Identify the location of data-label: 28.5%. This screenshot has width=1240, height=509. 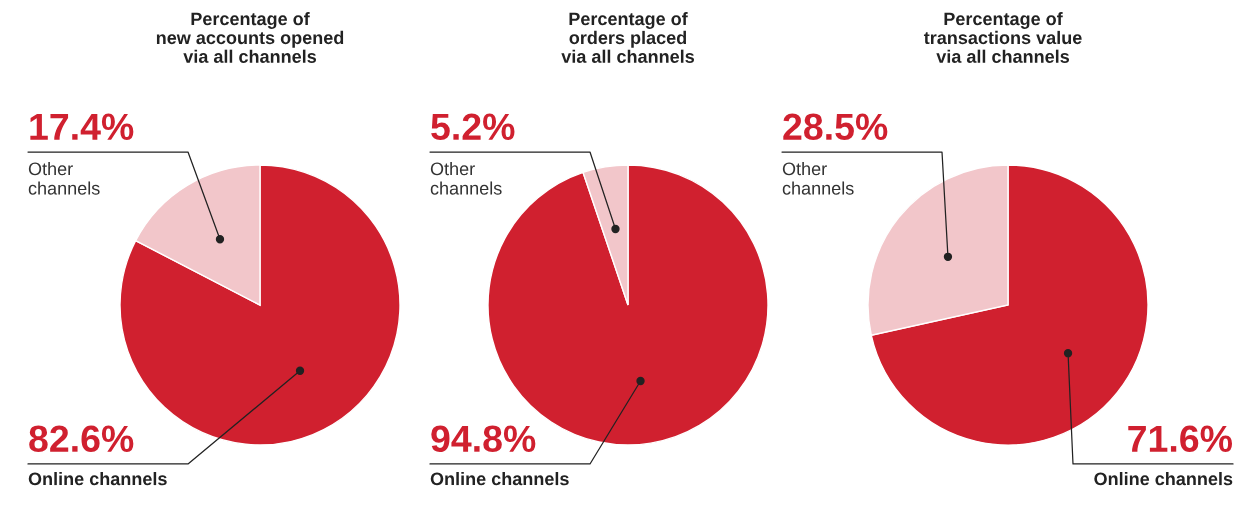
(835, 127).